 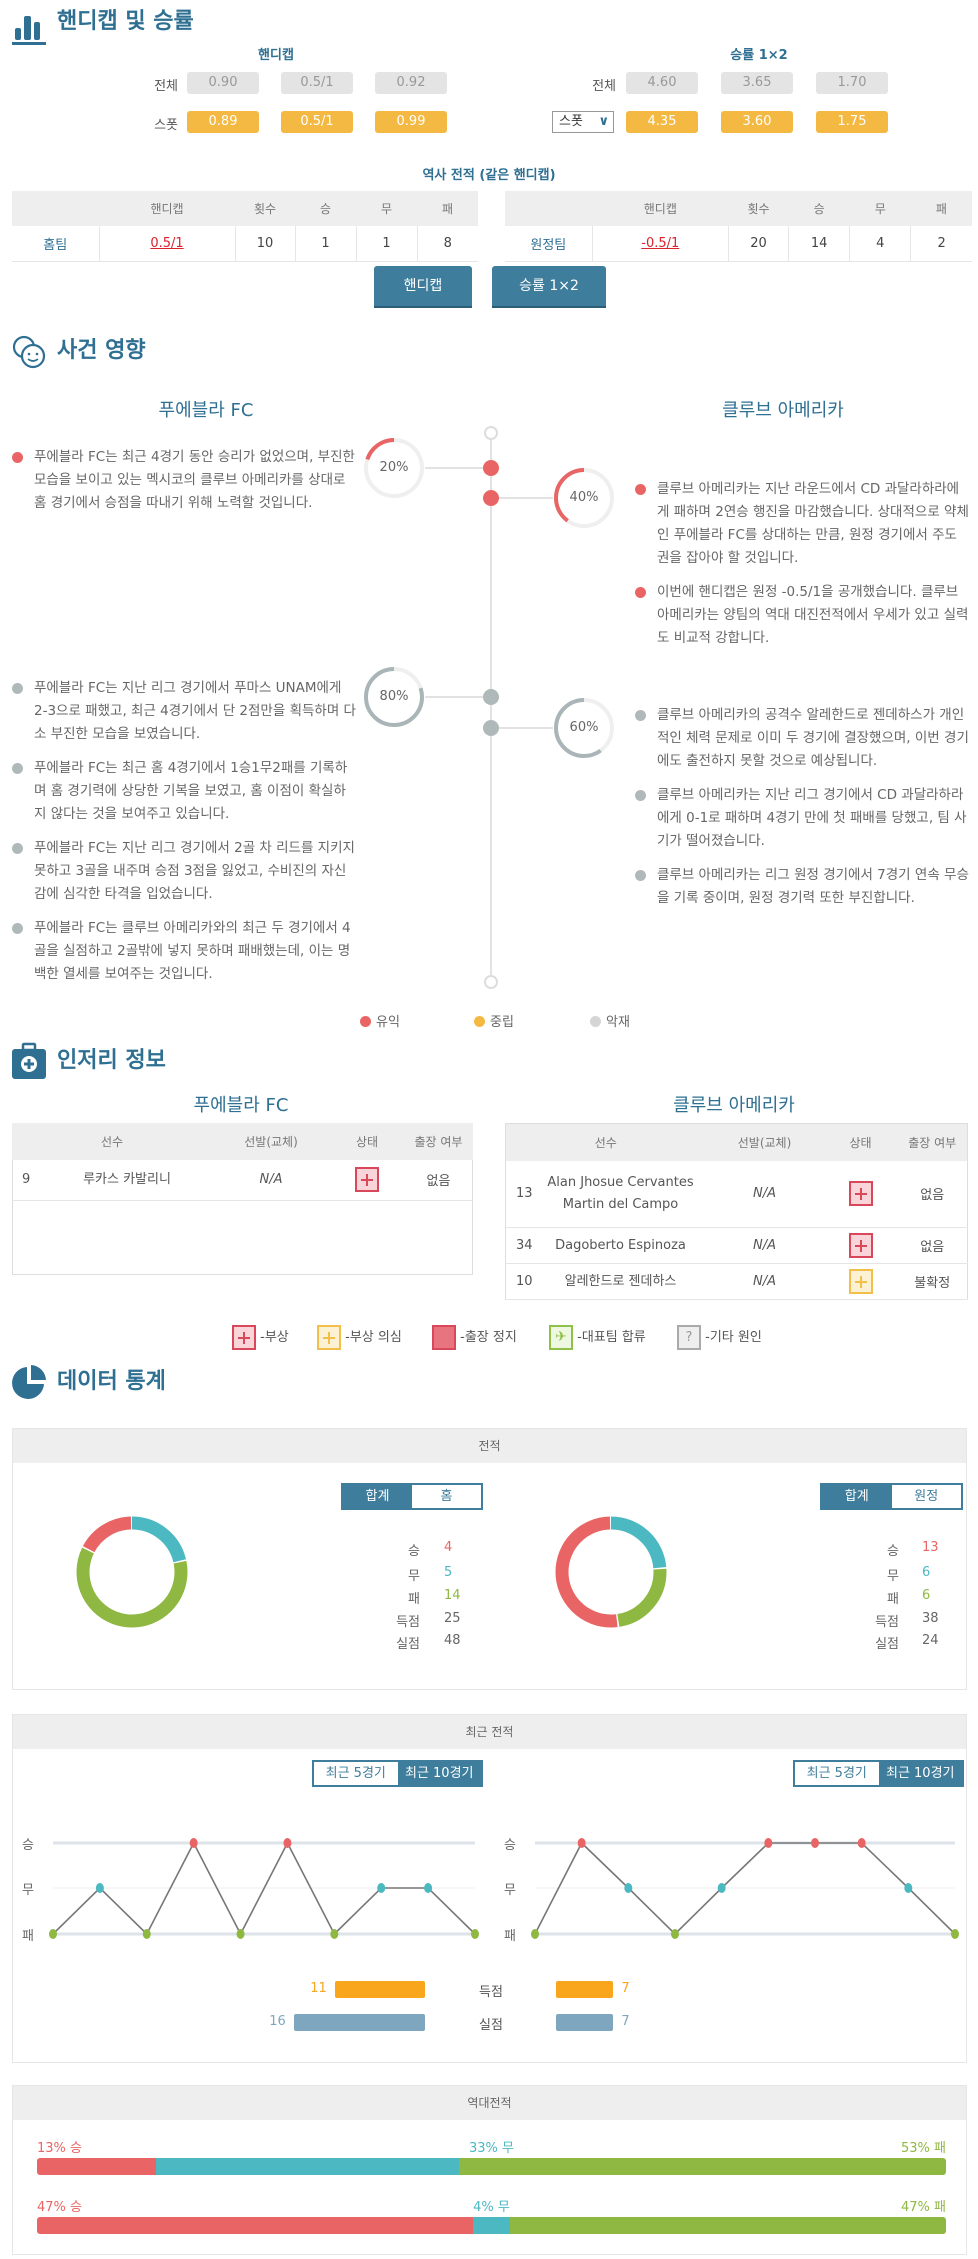 What do you see at coordinates (491, 697) in the screenshot?
I see `timeline-home-dot` at bounding box center [491, 697].